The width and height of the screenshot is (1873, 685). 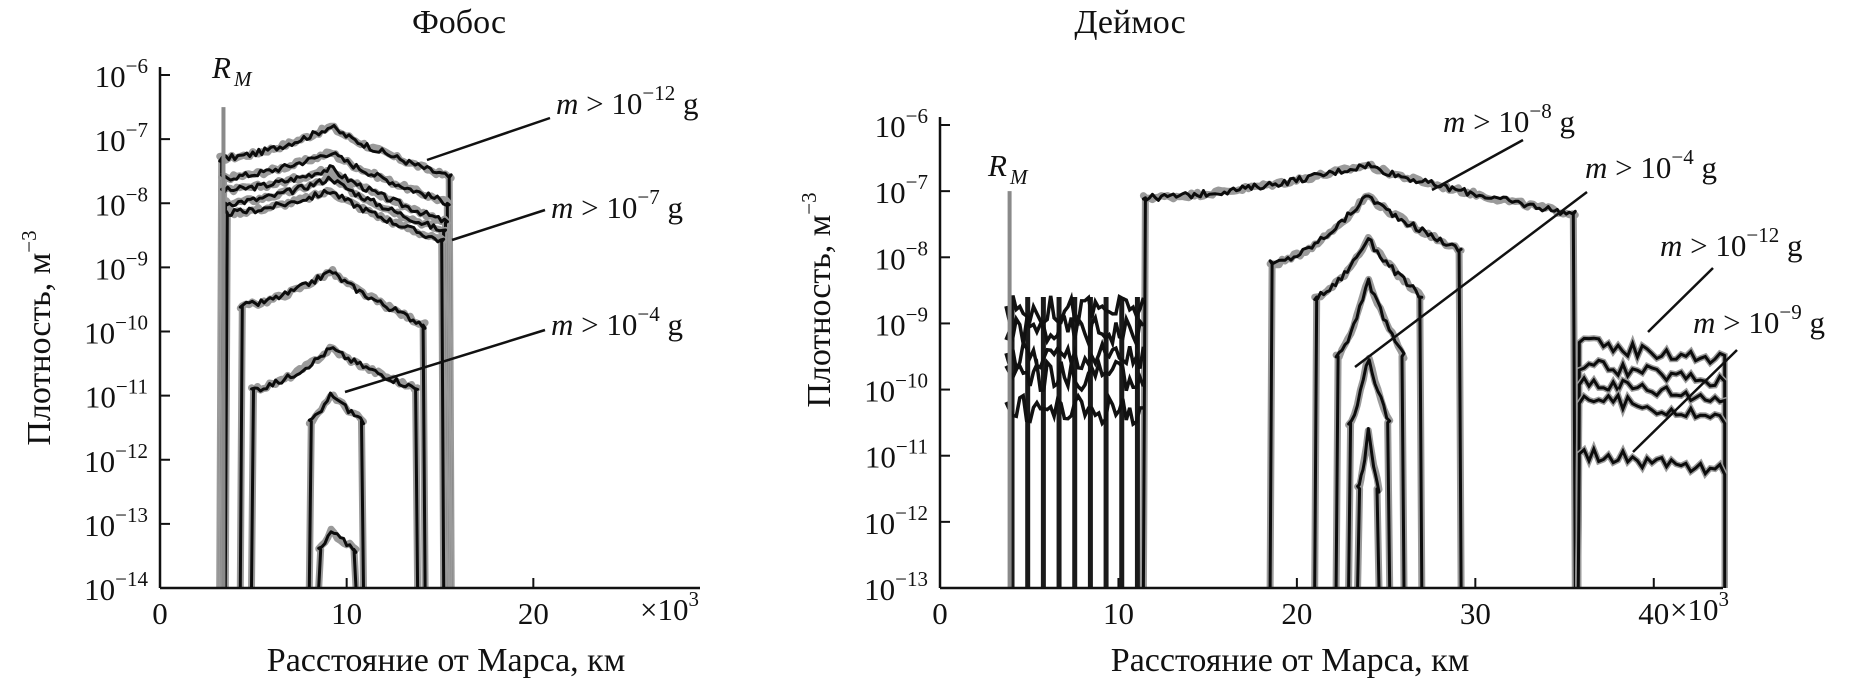 I want to click on ylabel-exp: −3, so click(x=809, y=203).